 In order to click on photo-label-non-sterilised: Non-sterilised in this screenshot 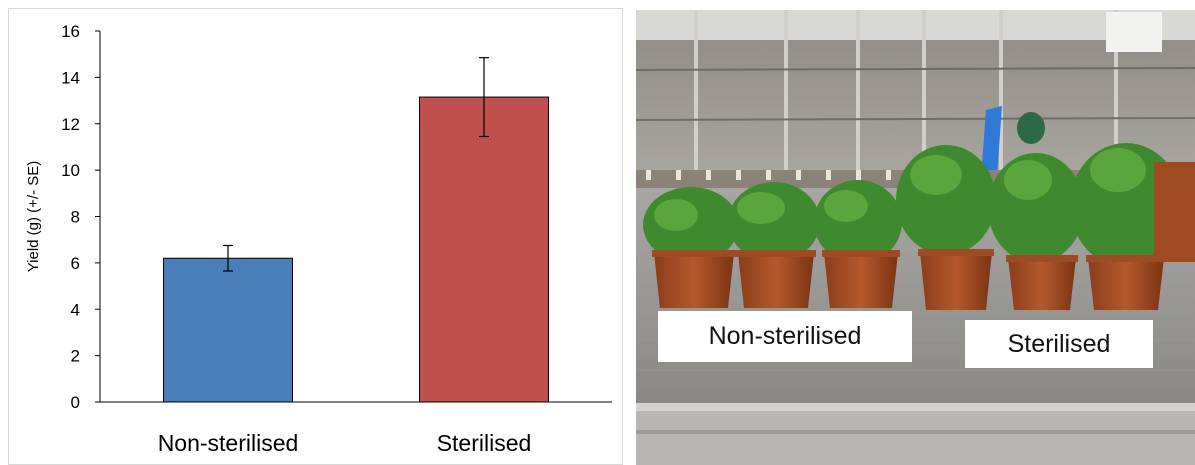, I will do `click(785, 336)`.